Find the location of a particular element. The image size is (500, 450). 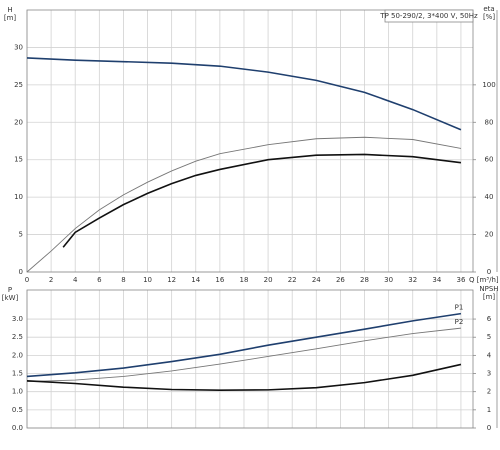

series-label: P1 is located at coordinates (459, 308).